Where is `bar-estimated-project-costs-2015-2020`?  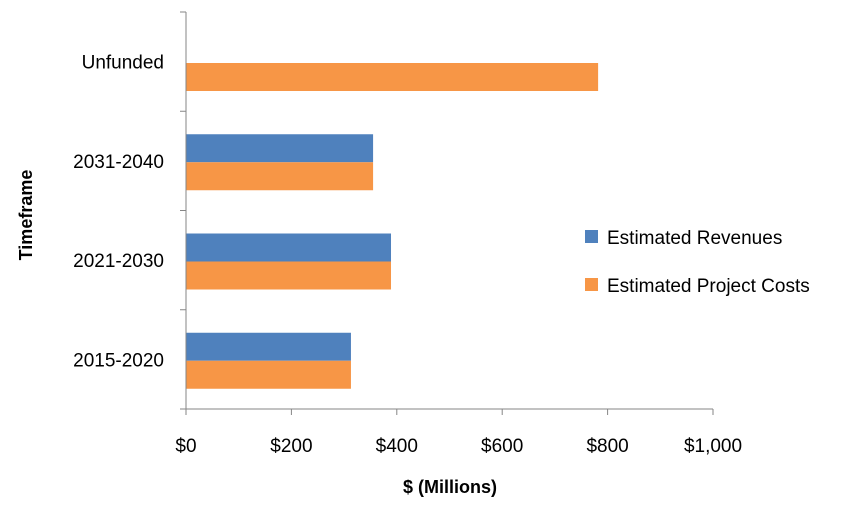
bar-estimated-project-costs-2015-2020 is located at coordinates (268, 374).